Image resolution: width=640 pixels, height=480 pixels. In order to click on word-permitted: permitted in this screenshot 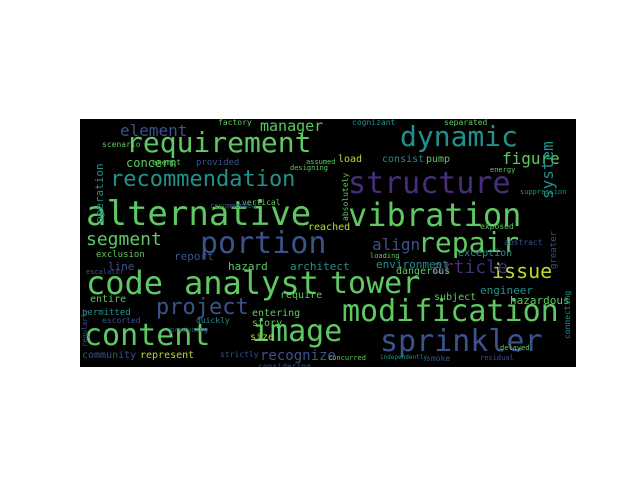, I will do `click(106, 313)`.